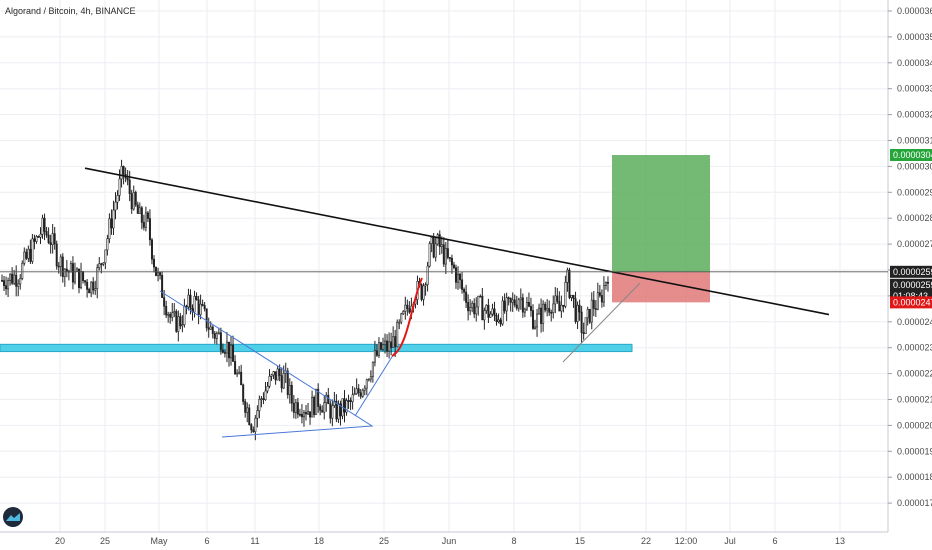 This screenshot has height=550, width=932. What do you see at coordinates (914, 425) in the screenshot?
I see `price-tick-label: 0.00002000` at bounding box center [914, 425].